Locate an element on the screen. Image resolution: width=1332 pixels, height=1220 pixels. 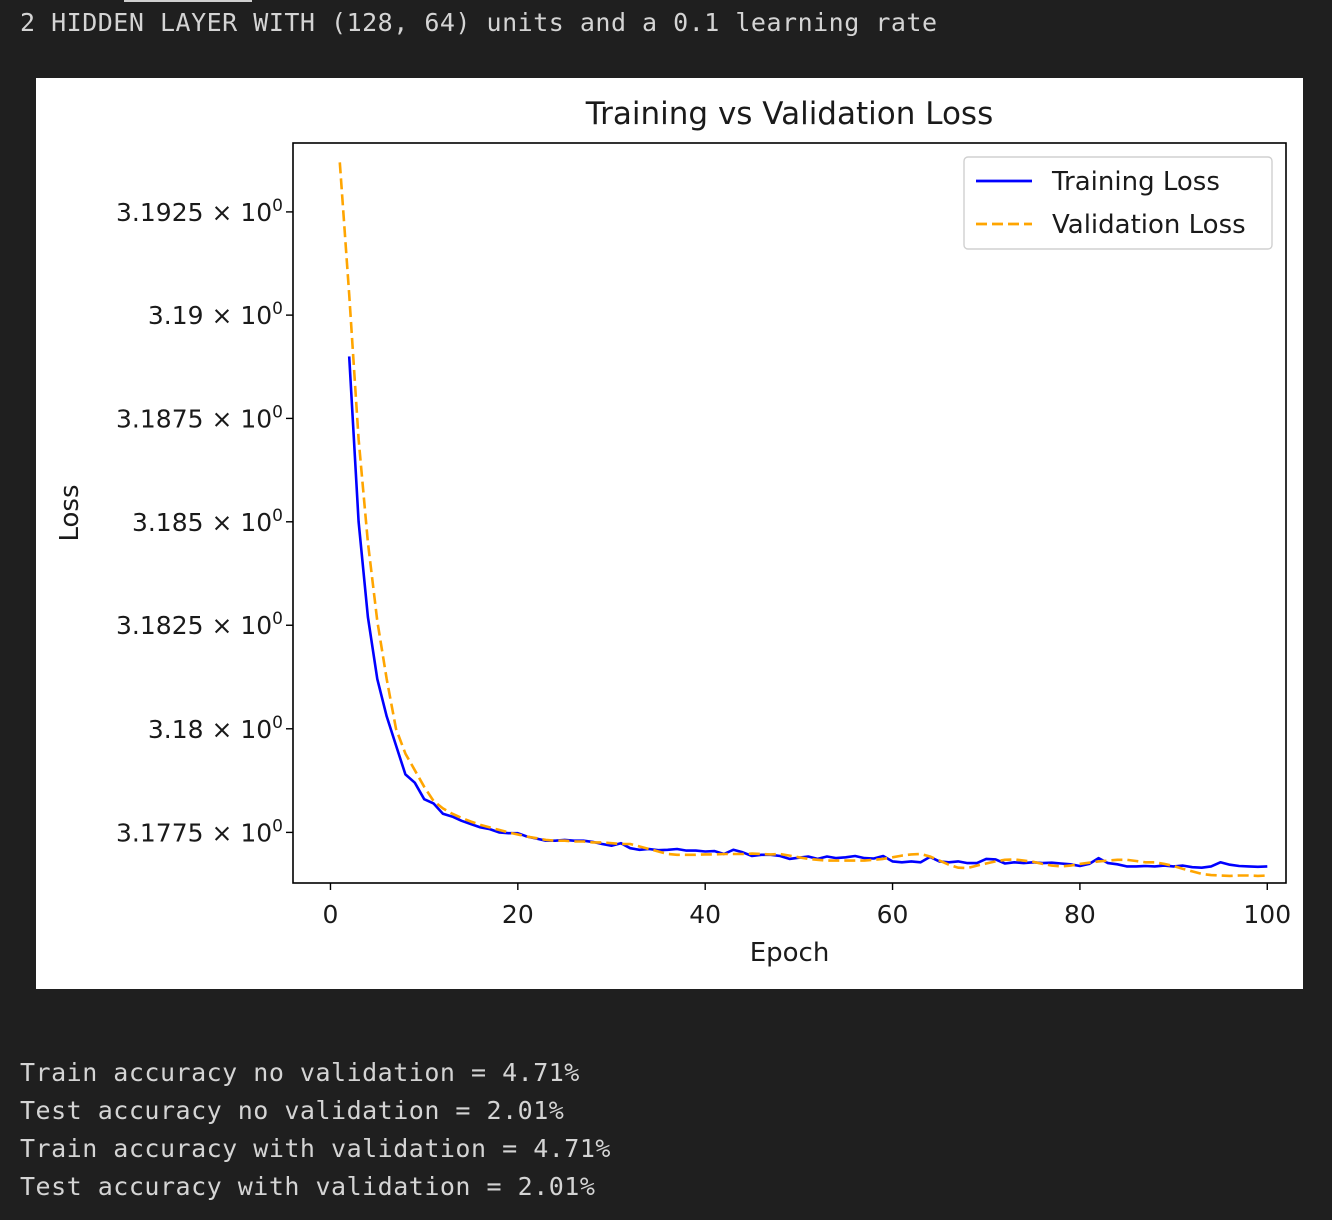
y-tick-label: 3.19 × 100 is located at coordinates (215, 314).